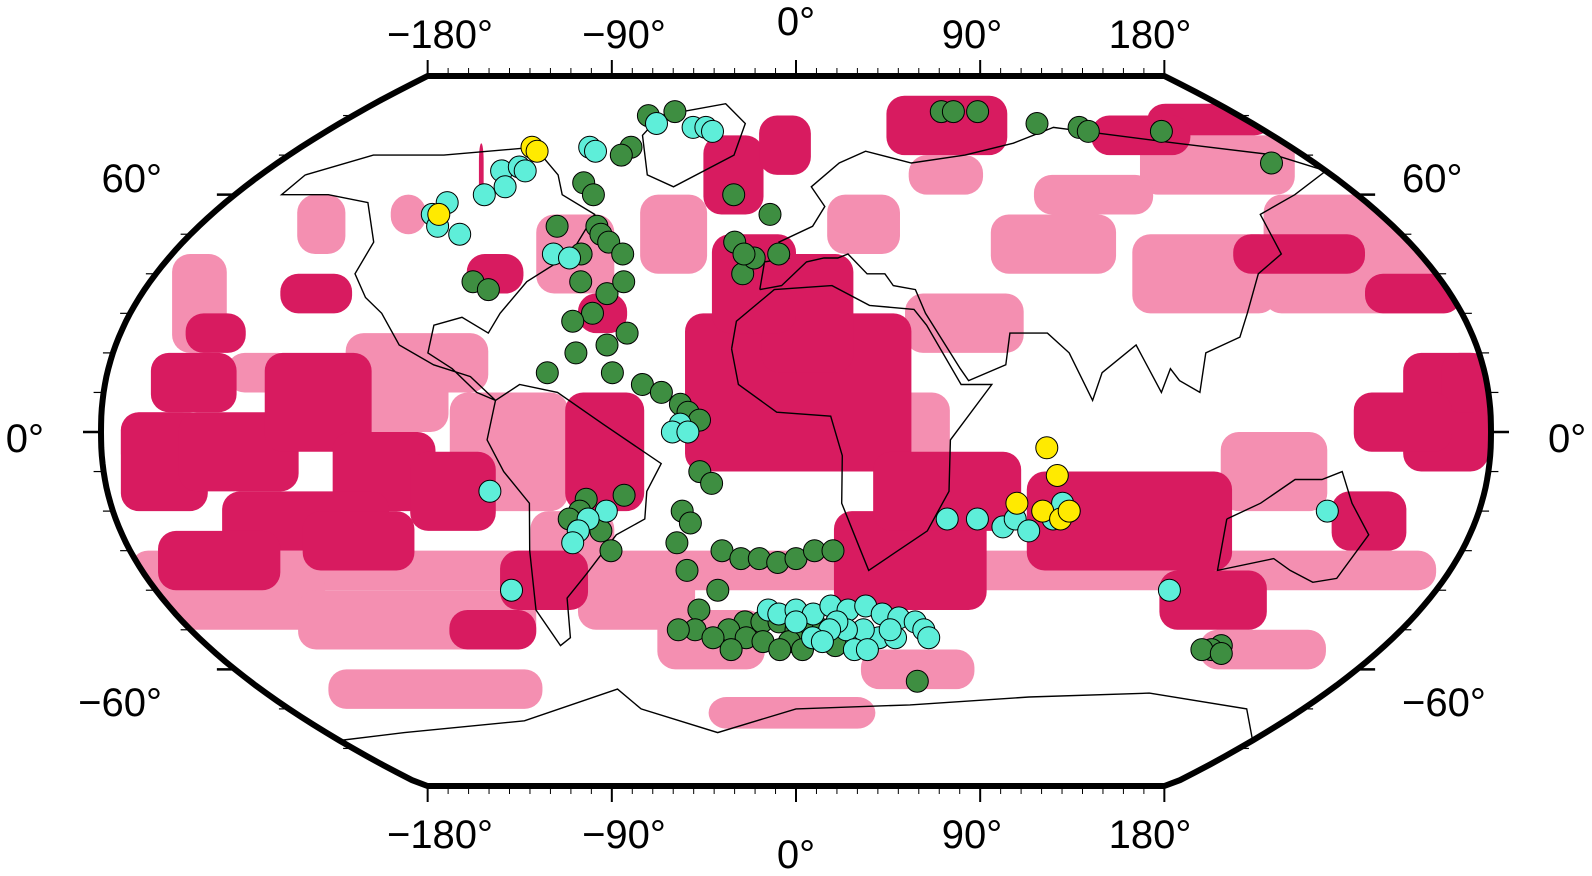  Describe the element at coordinates (1567, 439) in the screenshot. I see `right-lat-label-0: 0°` at that location.